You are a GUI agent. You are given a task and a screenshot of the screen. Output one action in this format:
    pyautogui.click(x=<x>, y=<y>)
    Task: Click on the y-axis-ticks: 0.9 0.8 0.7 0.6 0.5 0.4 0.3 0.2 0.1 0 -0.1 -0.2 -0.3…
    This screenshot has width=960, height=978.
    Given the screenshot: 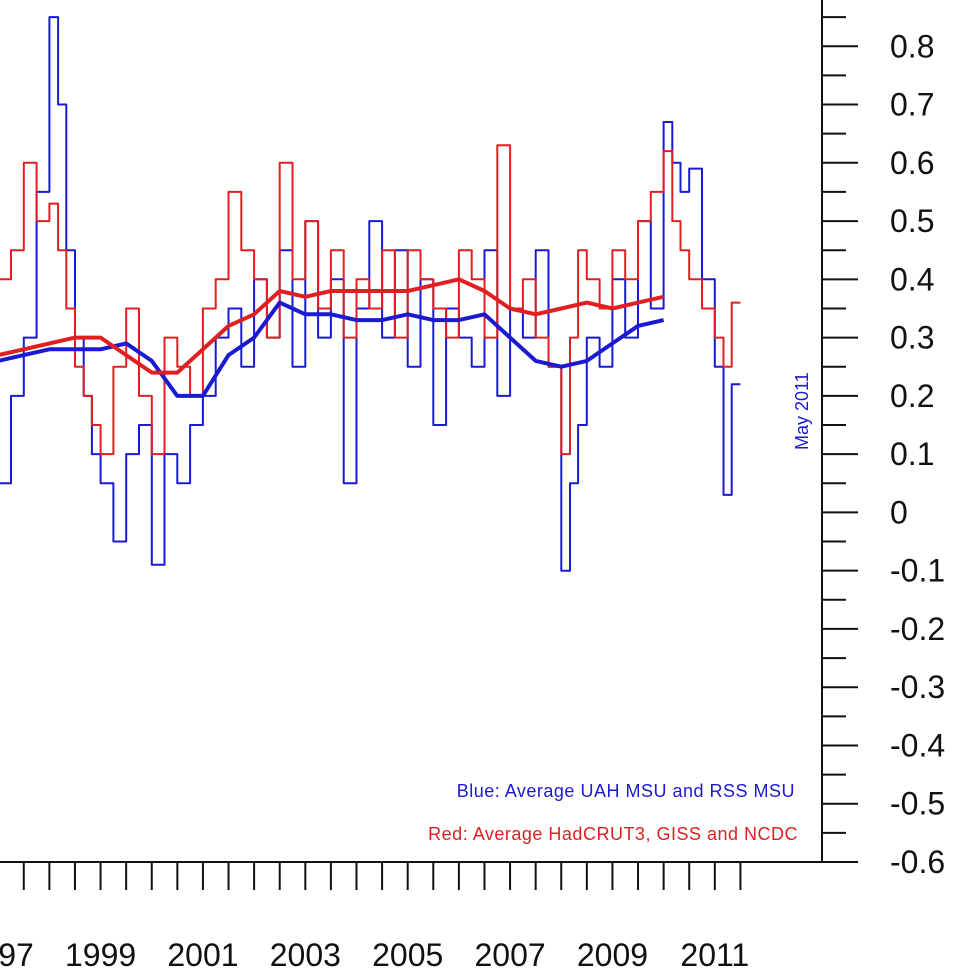 What is the action you would take?
    pyautogui.click(x=883, y=440)
    